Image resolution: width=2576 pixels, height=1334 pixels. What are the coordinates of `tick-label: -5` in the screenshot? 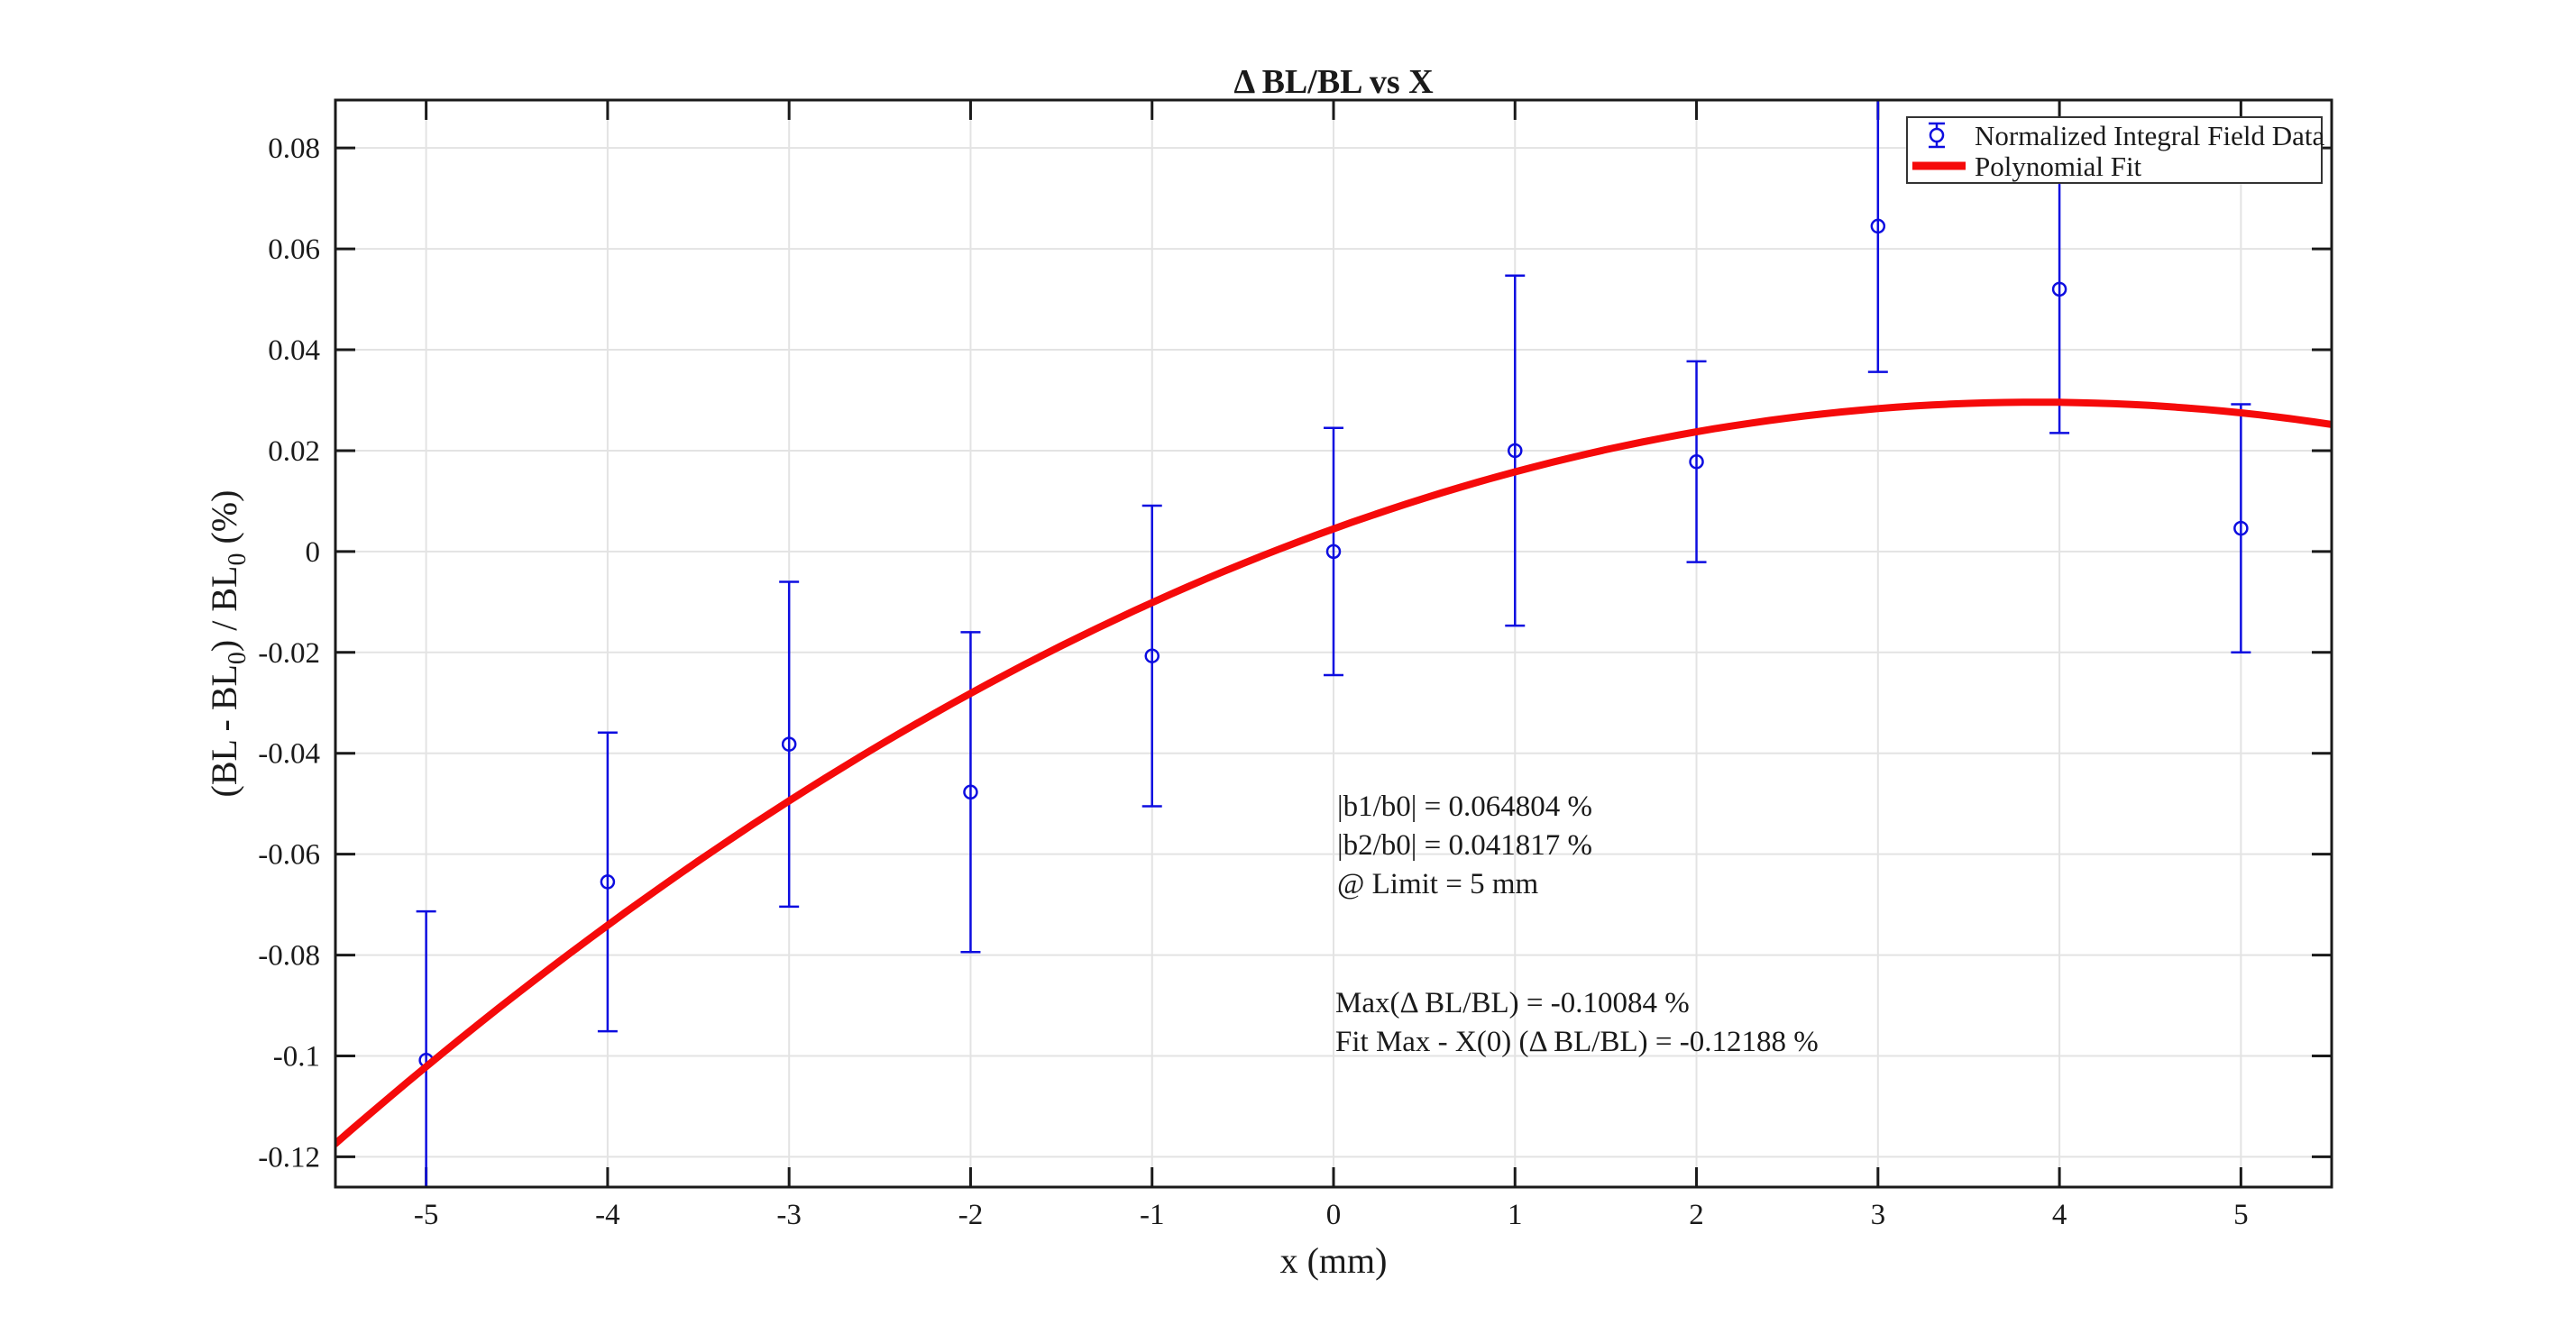 It's located at (426, 1215).